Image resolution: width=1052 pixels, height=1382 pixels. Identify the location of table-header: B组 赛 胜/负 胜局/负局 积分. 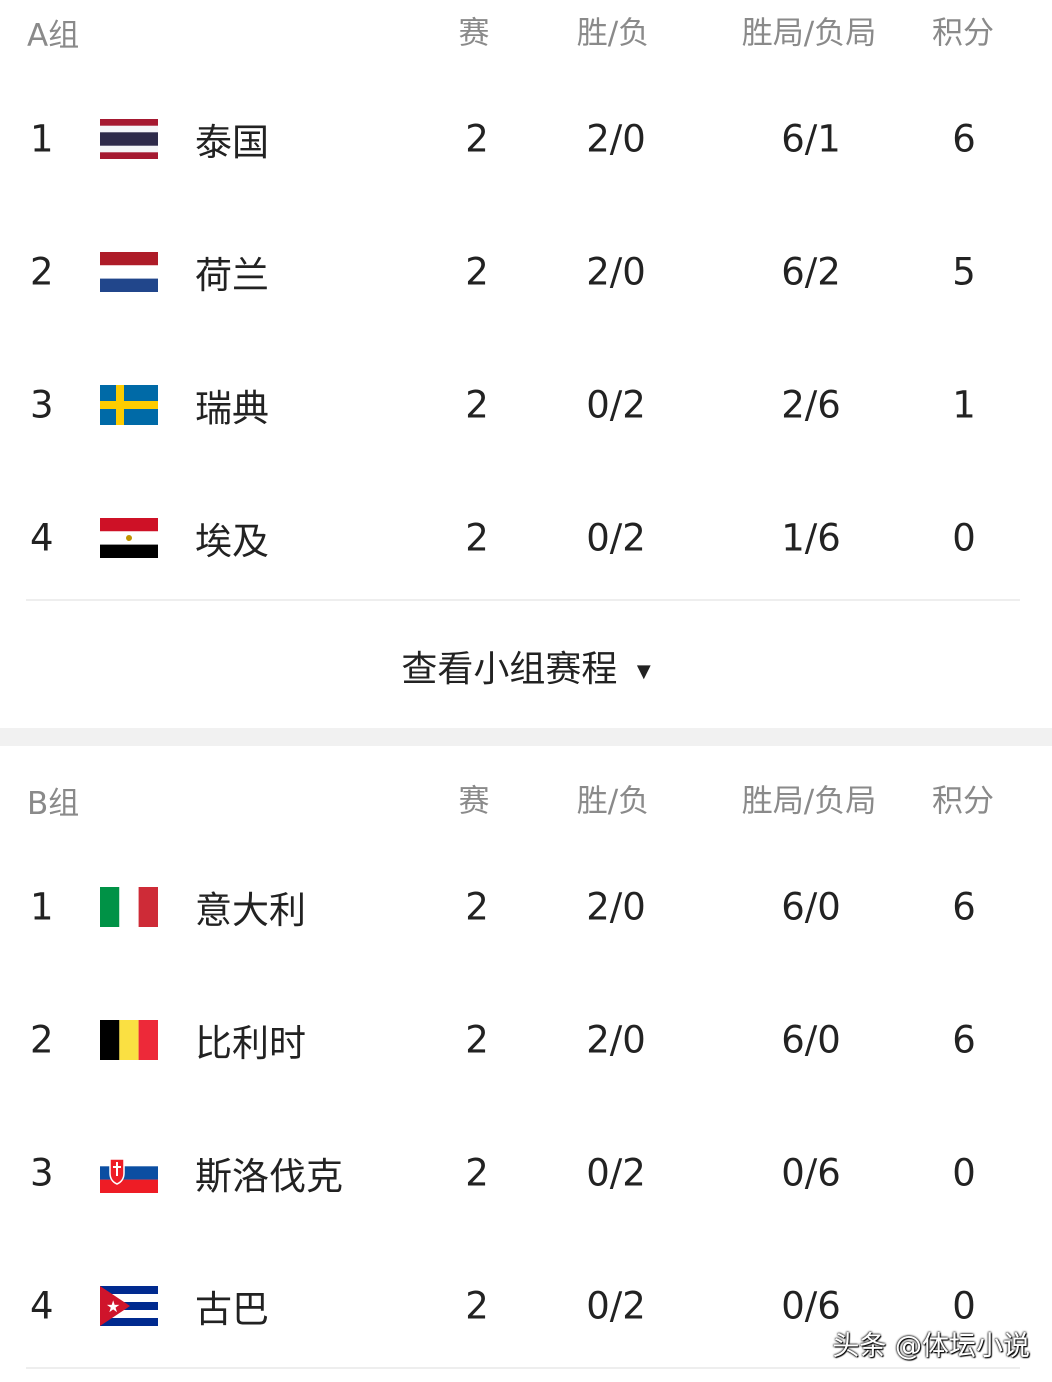
(526, 798).